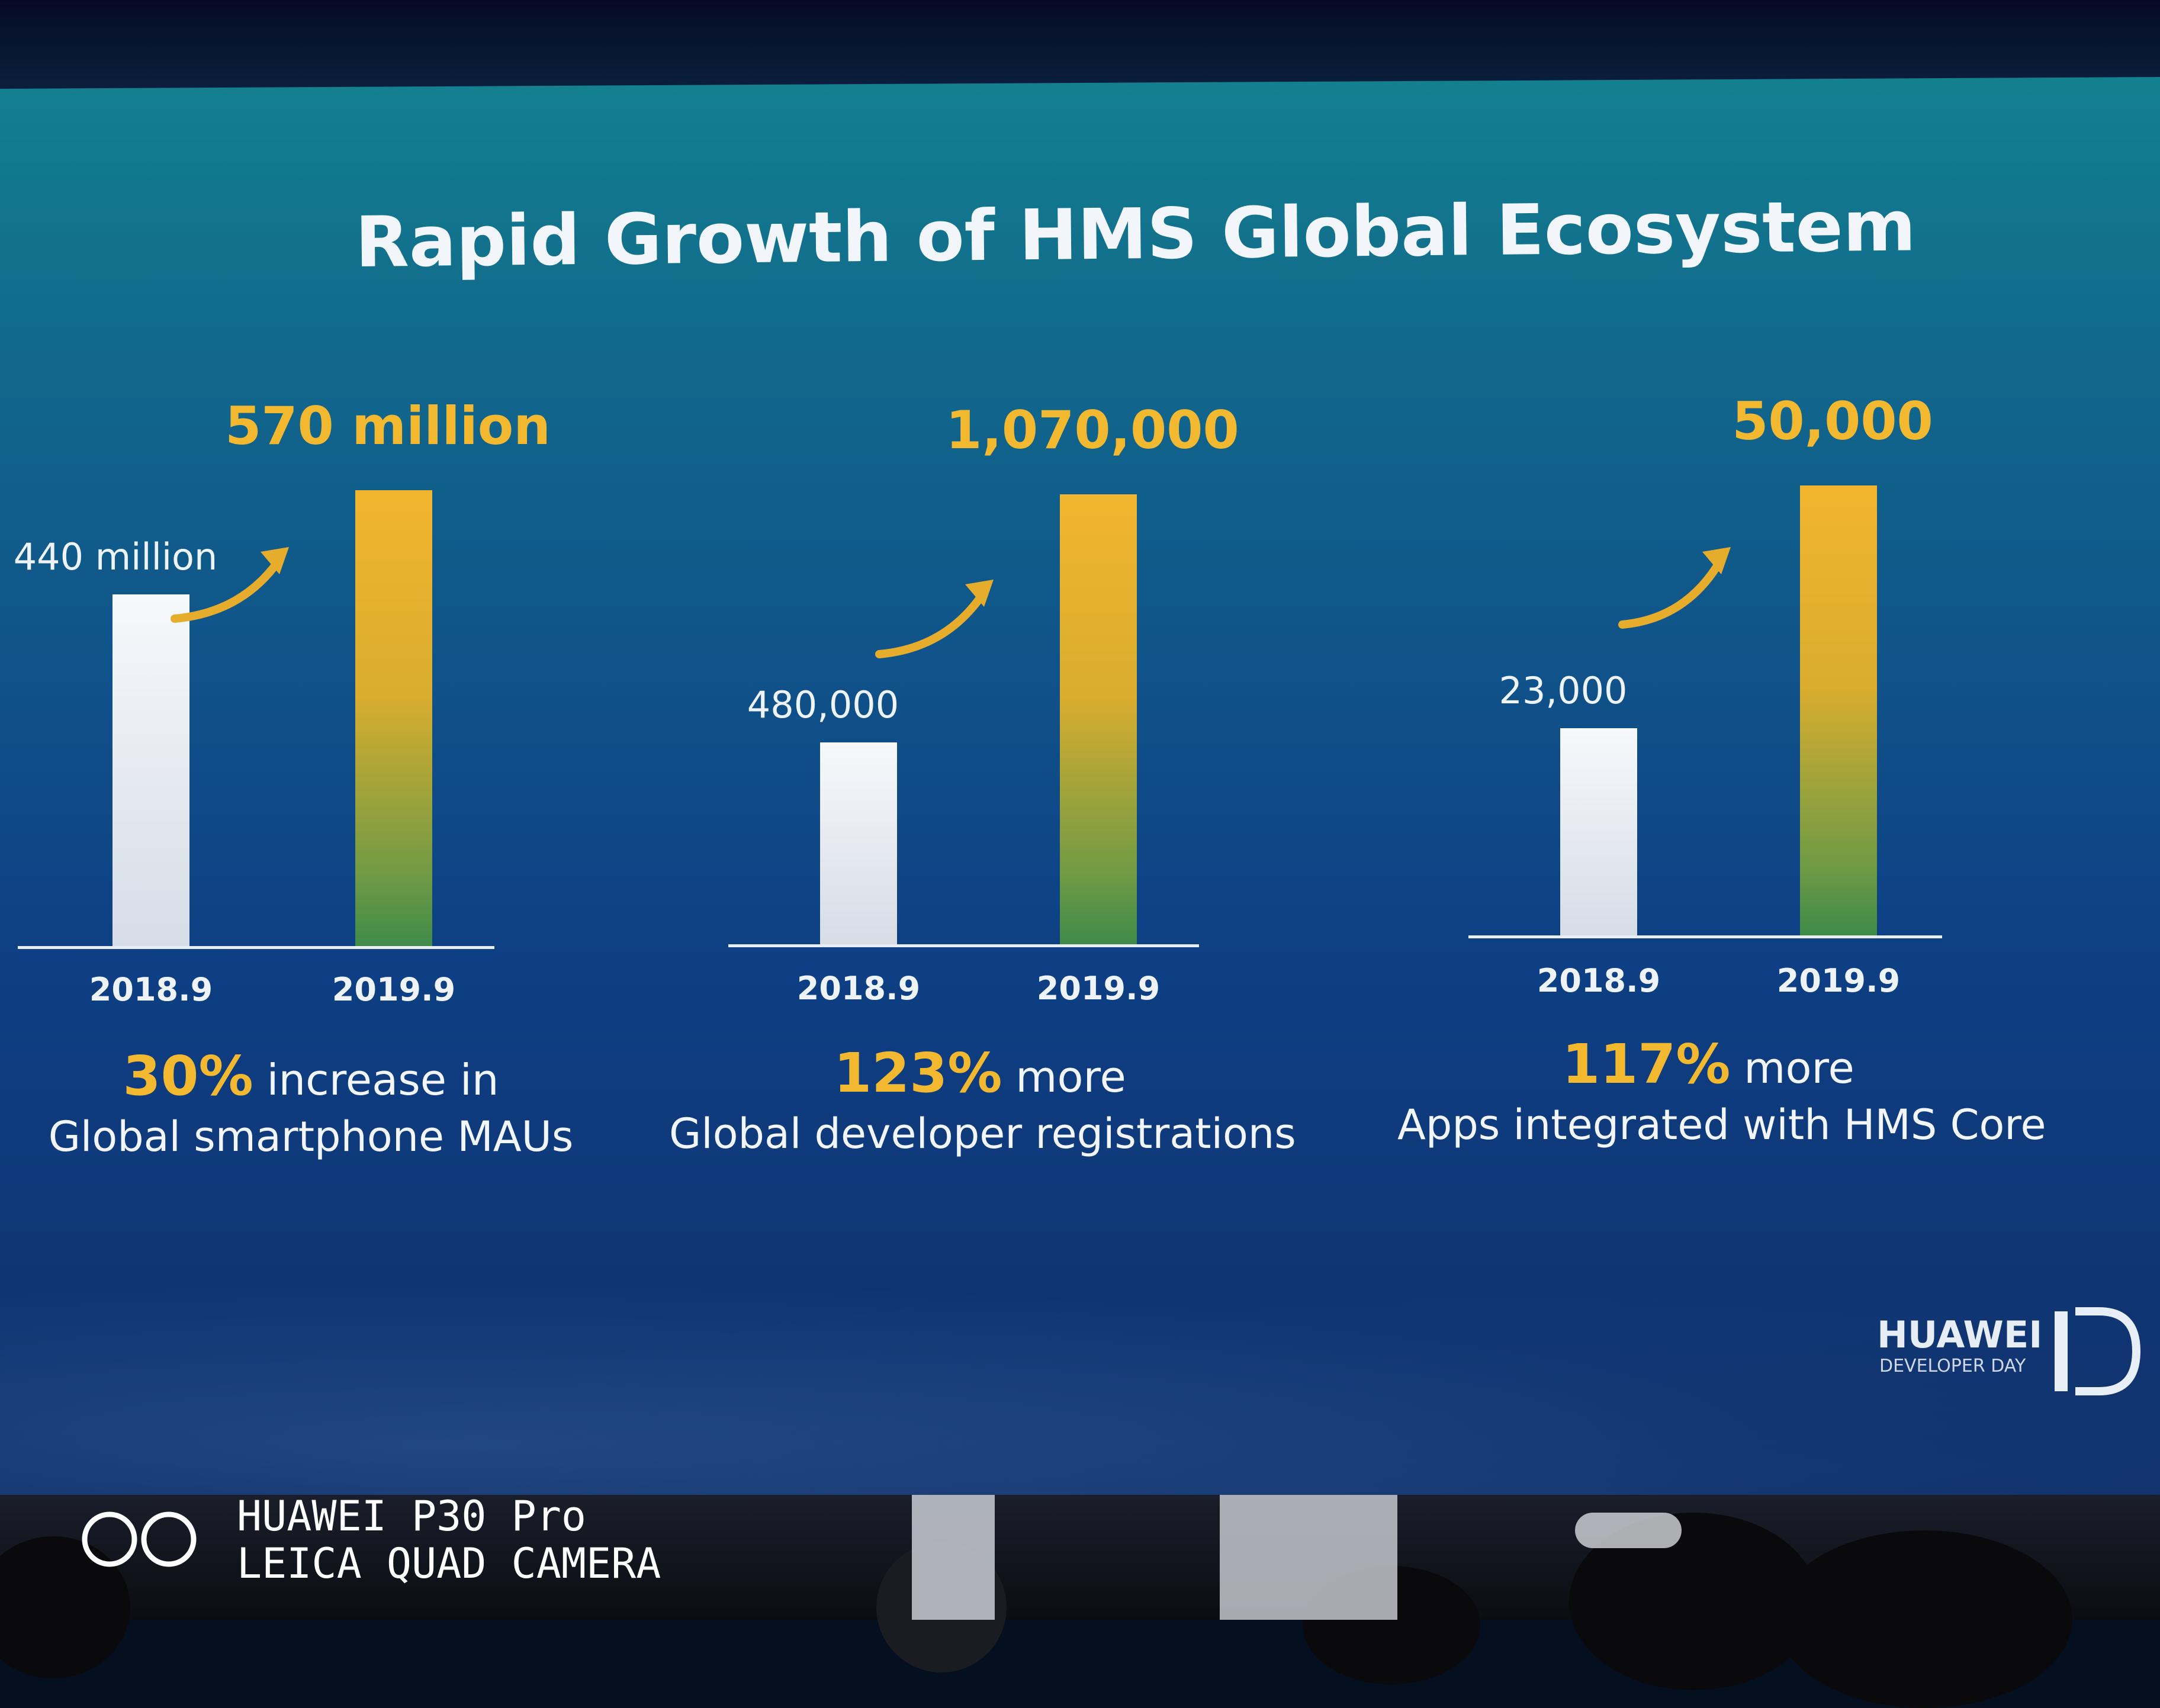 Image resolution: width=2160 pixels, height=1708 pixels. What do you see at coordinates (1832, 421) in the screenshot?
I see `value-label-2019: 50,000` at bounding box center [1832, 421].